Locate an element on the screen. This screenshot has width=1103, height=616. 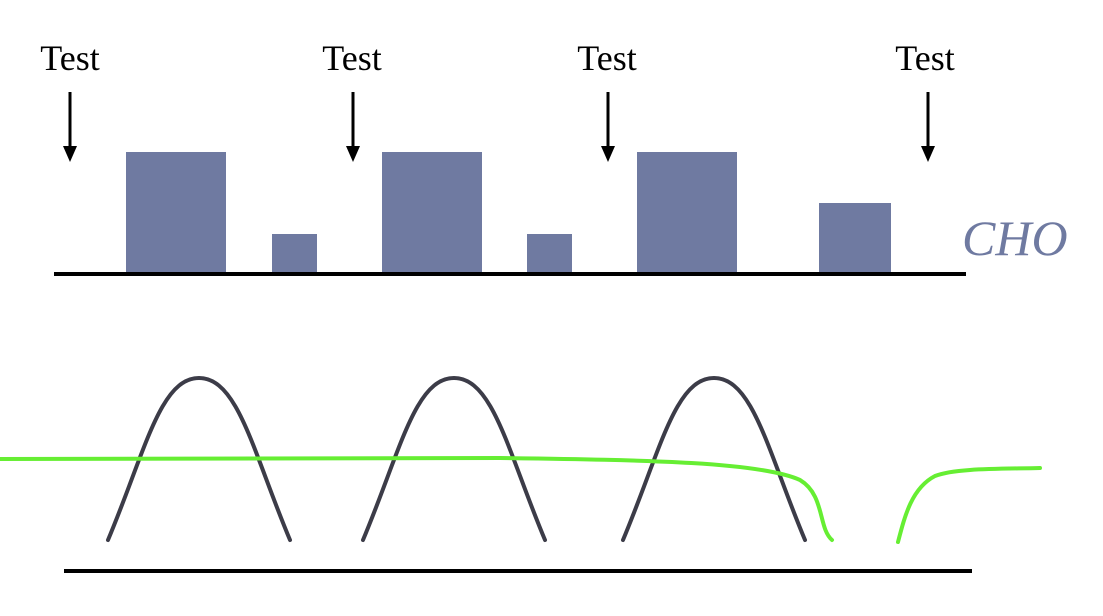
test-label-3: Test is located at coordinates (607, 58).